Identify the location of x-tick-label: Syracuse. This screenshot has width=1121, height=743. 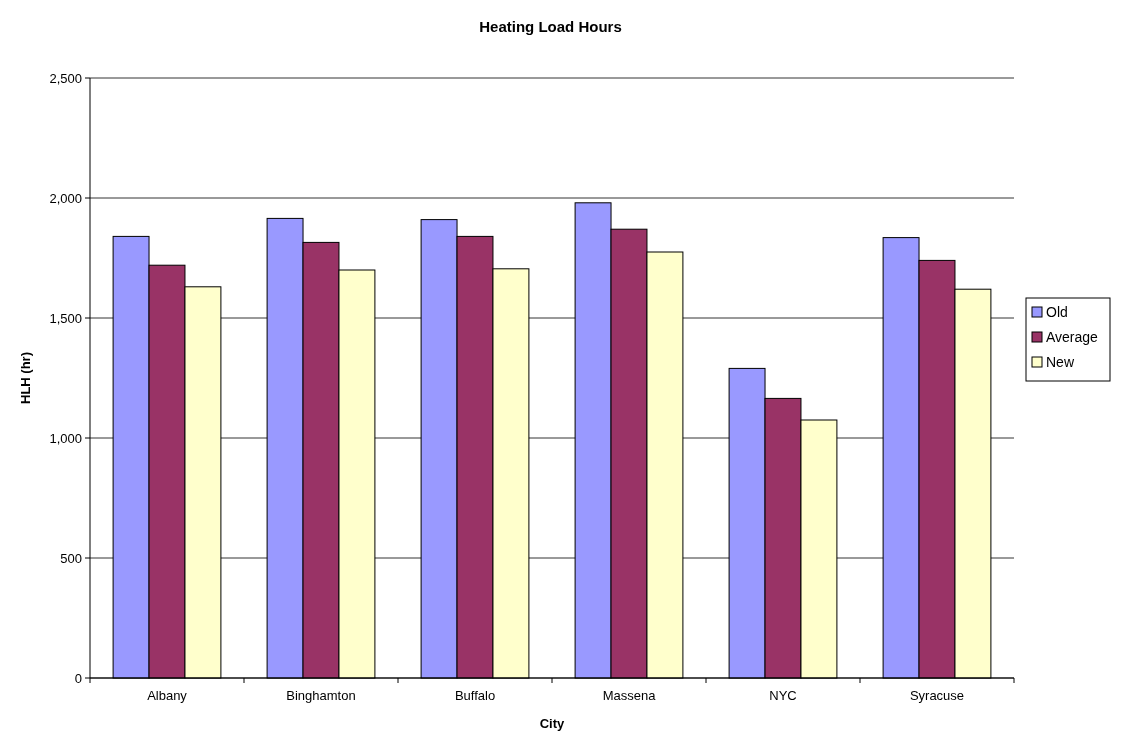
(937, 695).